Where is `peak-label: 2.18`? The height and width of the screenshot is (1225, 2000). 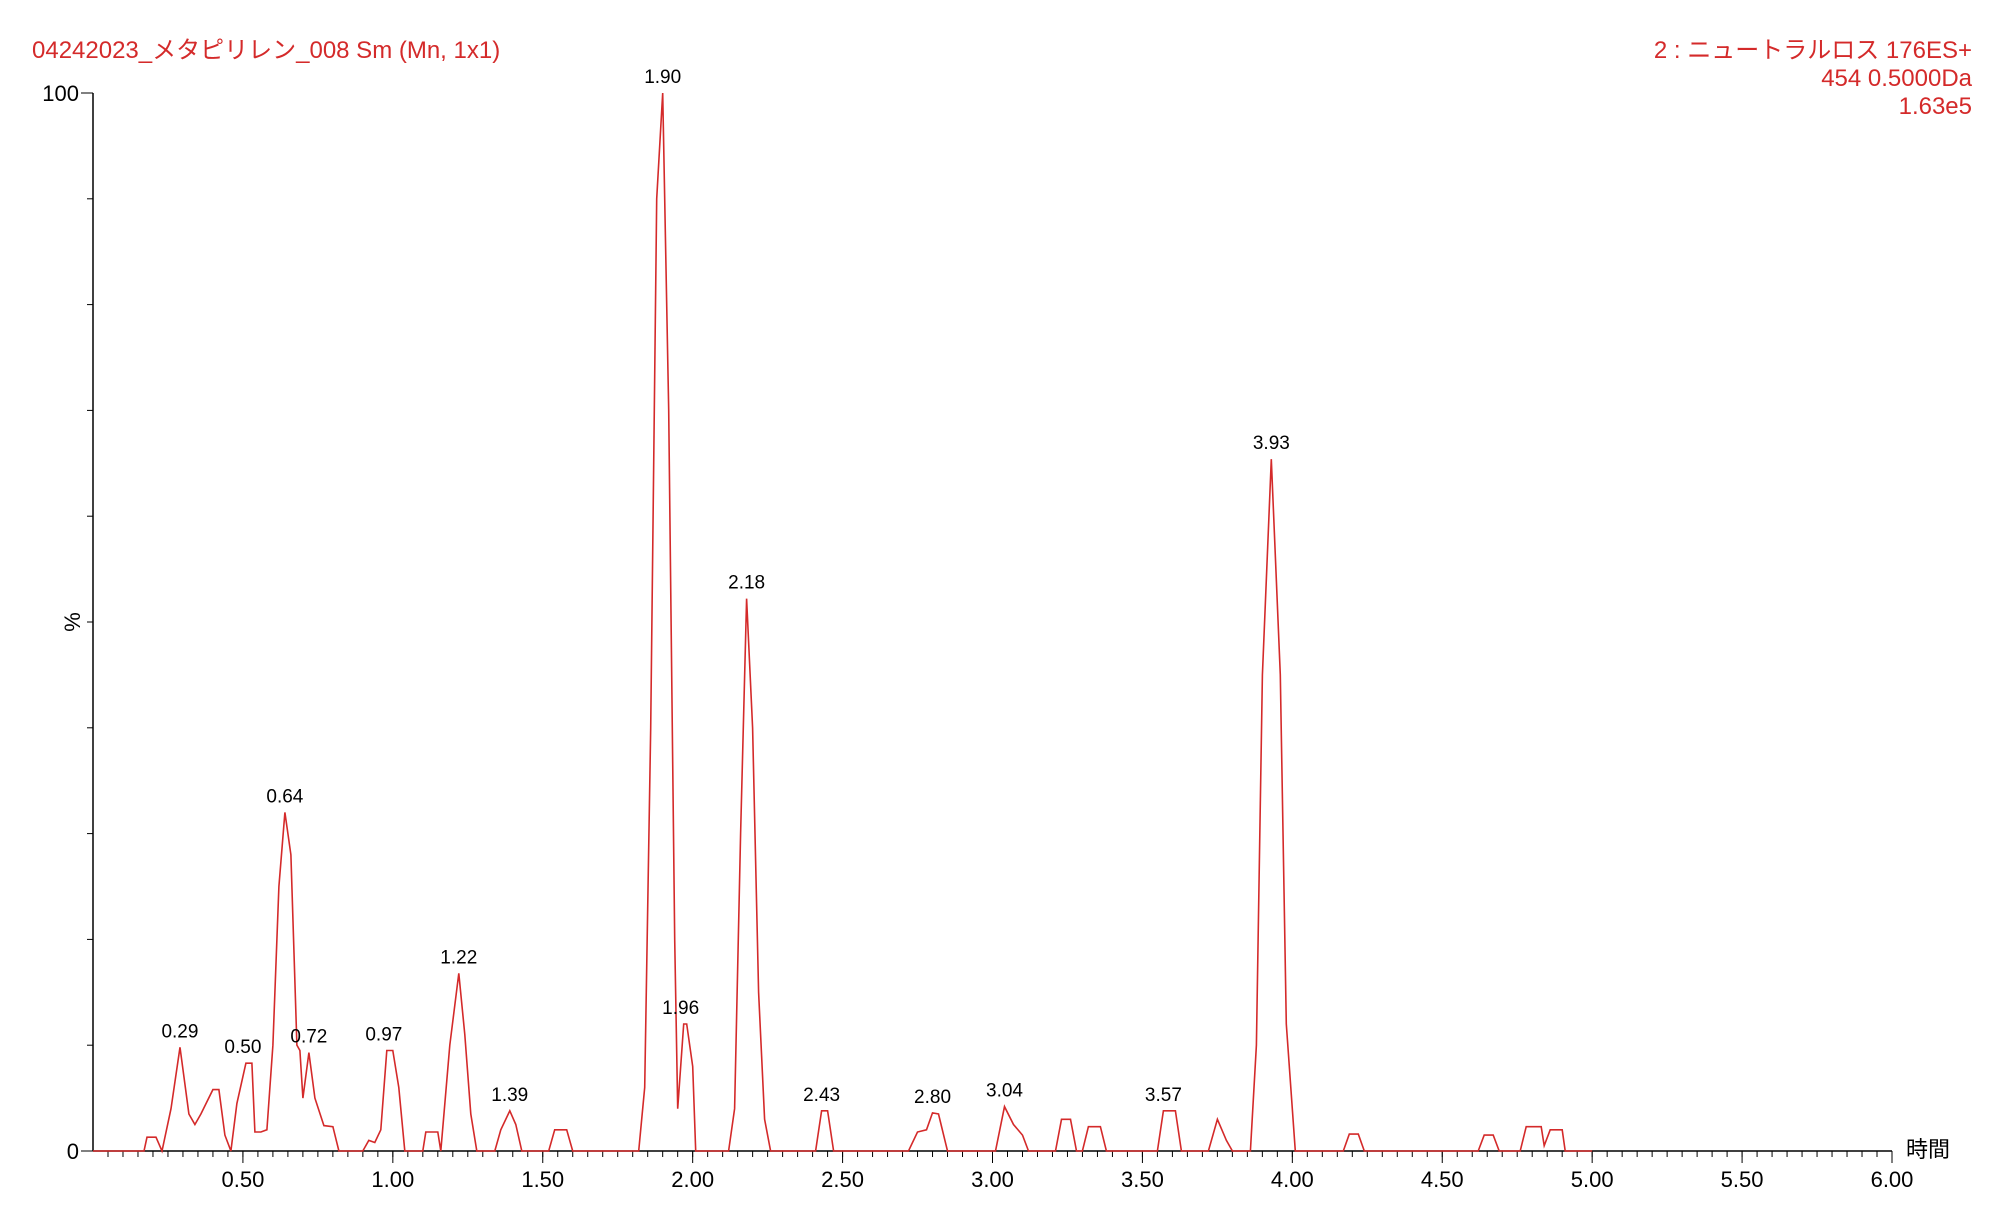
peak-label: 2.18 is located at coordinates (746, 583).